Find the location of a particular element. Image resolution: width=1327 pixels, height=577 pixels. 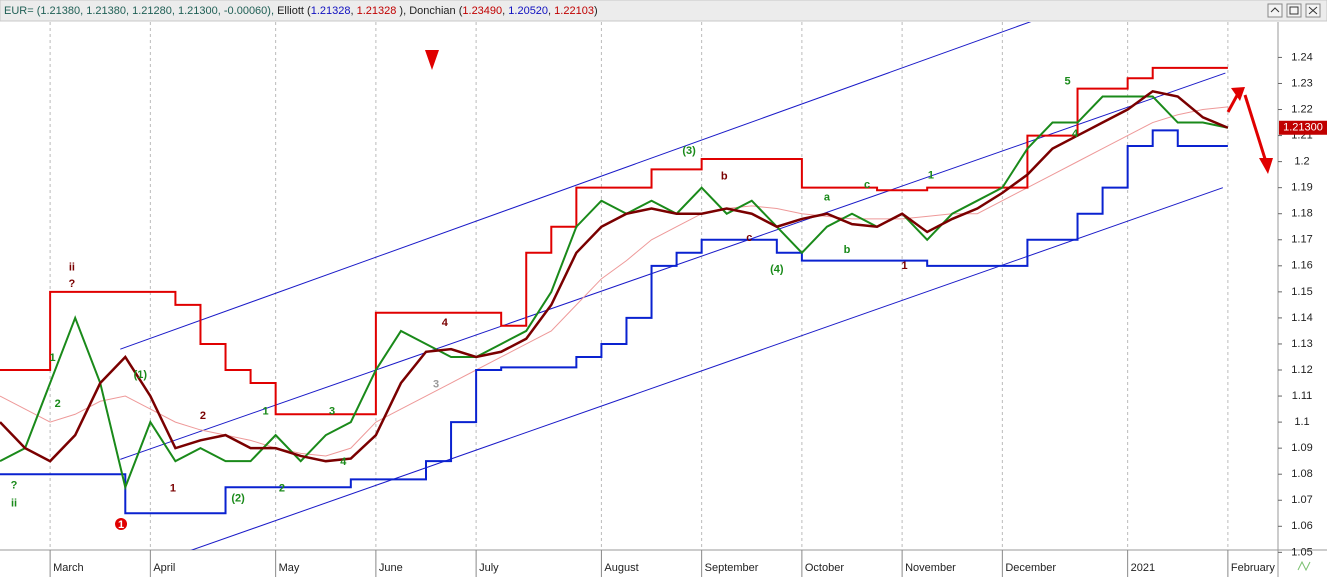

down-triangle is located at coordinates (432, 60).